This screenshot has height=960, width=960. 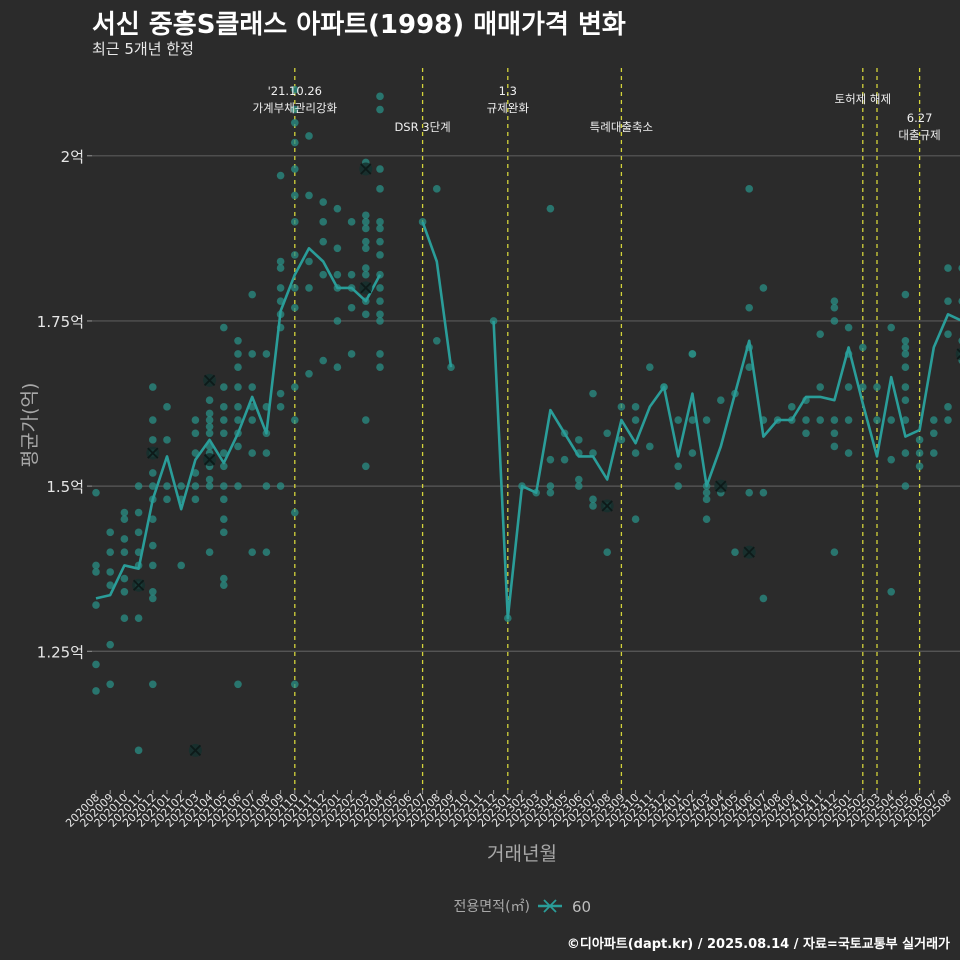 I want to click on chart-title: 서신 중흥S클래스 아파트(1998) 매매가격 변화, so click(x=359, y=25).